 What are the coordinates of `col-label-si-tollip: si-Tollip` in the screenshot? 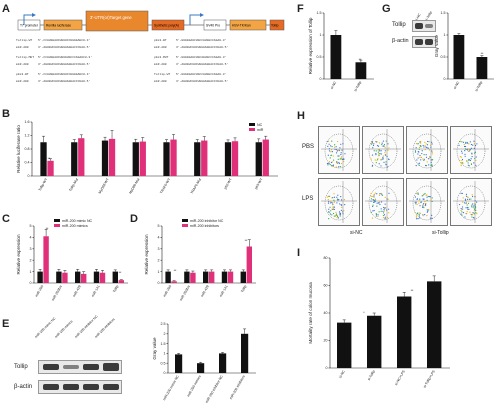 It's located at (440, 233).